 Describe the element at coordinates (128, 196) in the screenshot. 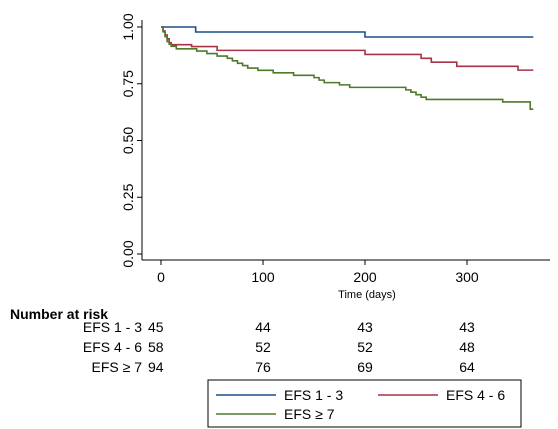

I see `y-tick-label: 0.25` at that location.